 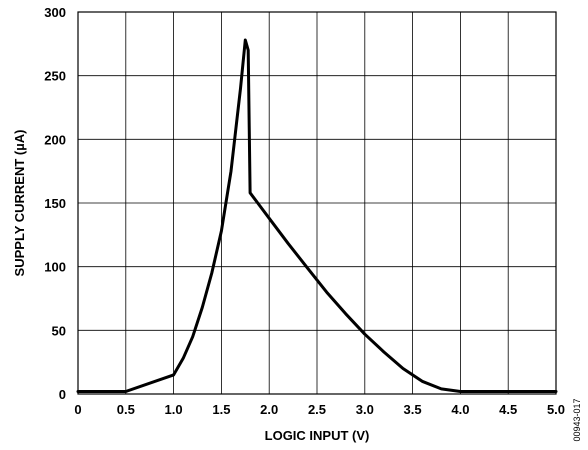 What do you see at coordinates (55, 139) in the screenshot?
I see `y-tick-label: 200` at bounding box center [55, 139].